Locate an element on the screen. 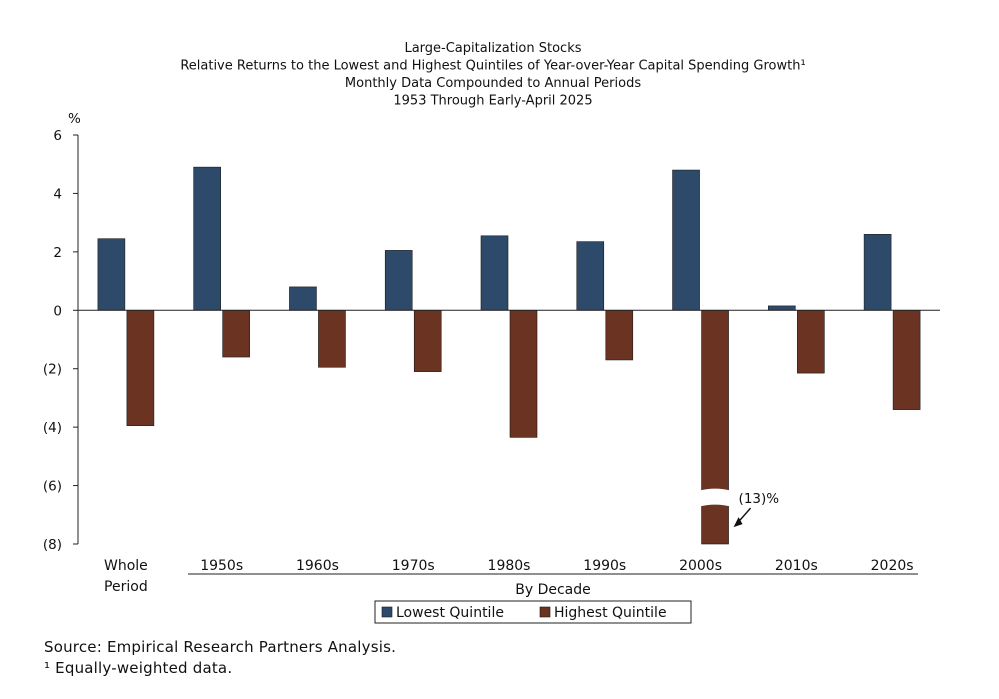 This screenshot has height=699, width=999. legend-box is located at coordinates (533, 612).